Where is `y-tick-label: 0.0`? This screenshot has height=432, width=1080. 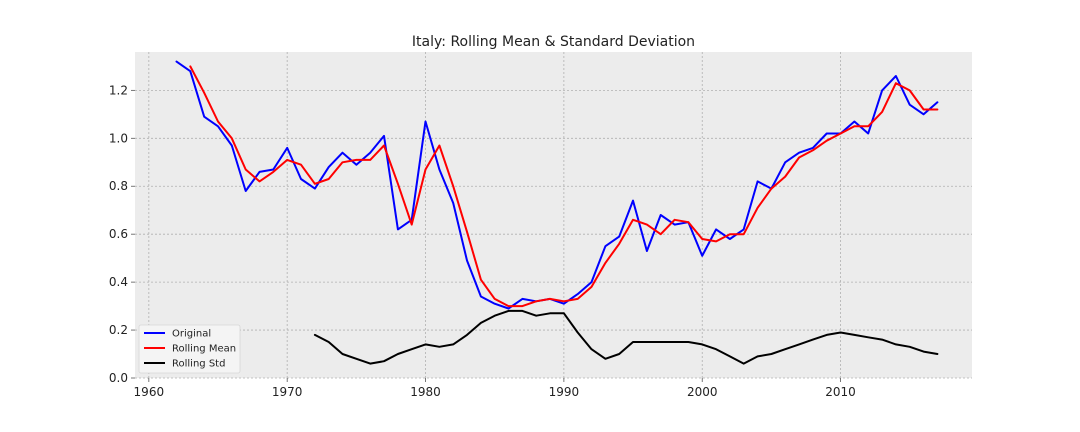
y-tick-label: 0.0 is located at coordinates (118, 378).